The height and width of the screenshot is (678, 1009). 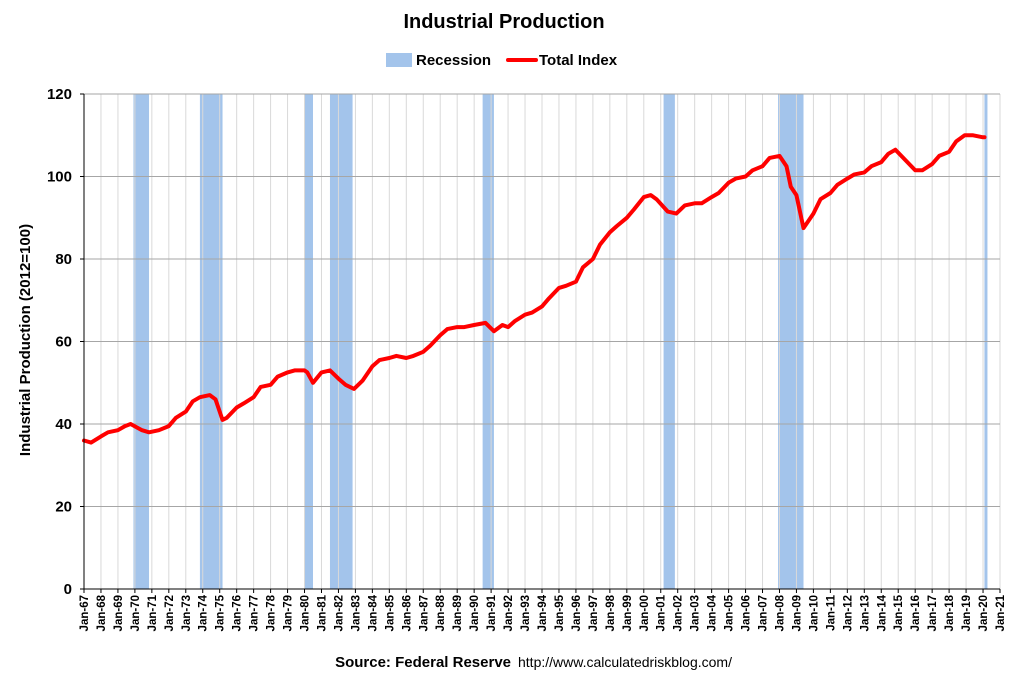 What do you see at coordinates (423, 662) in the screenshot?
I see `source-label: Source: Federal Reserve` at bounding box center [423, 662].